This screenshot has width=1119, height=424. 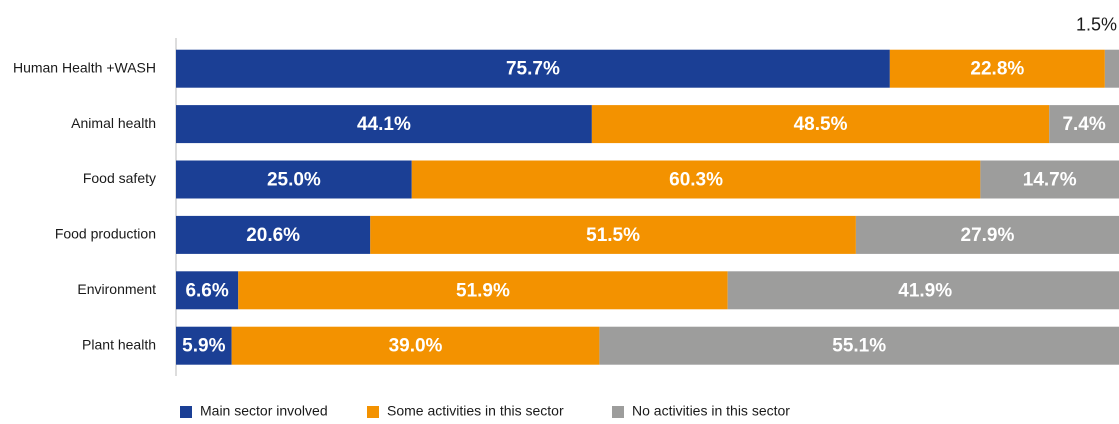 I want to click on value-label: 5.9%, so click(x=203, y=346).